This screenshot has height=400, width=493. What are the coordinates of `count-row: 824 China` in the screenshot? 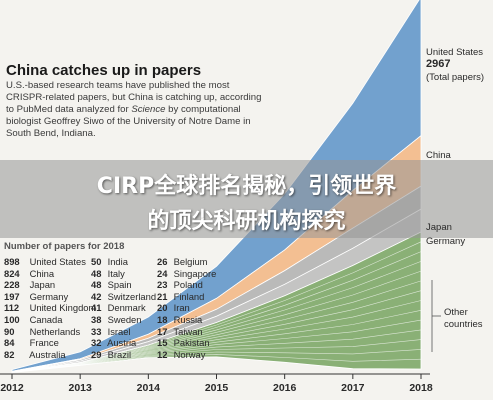 It's located at (50, 274).